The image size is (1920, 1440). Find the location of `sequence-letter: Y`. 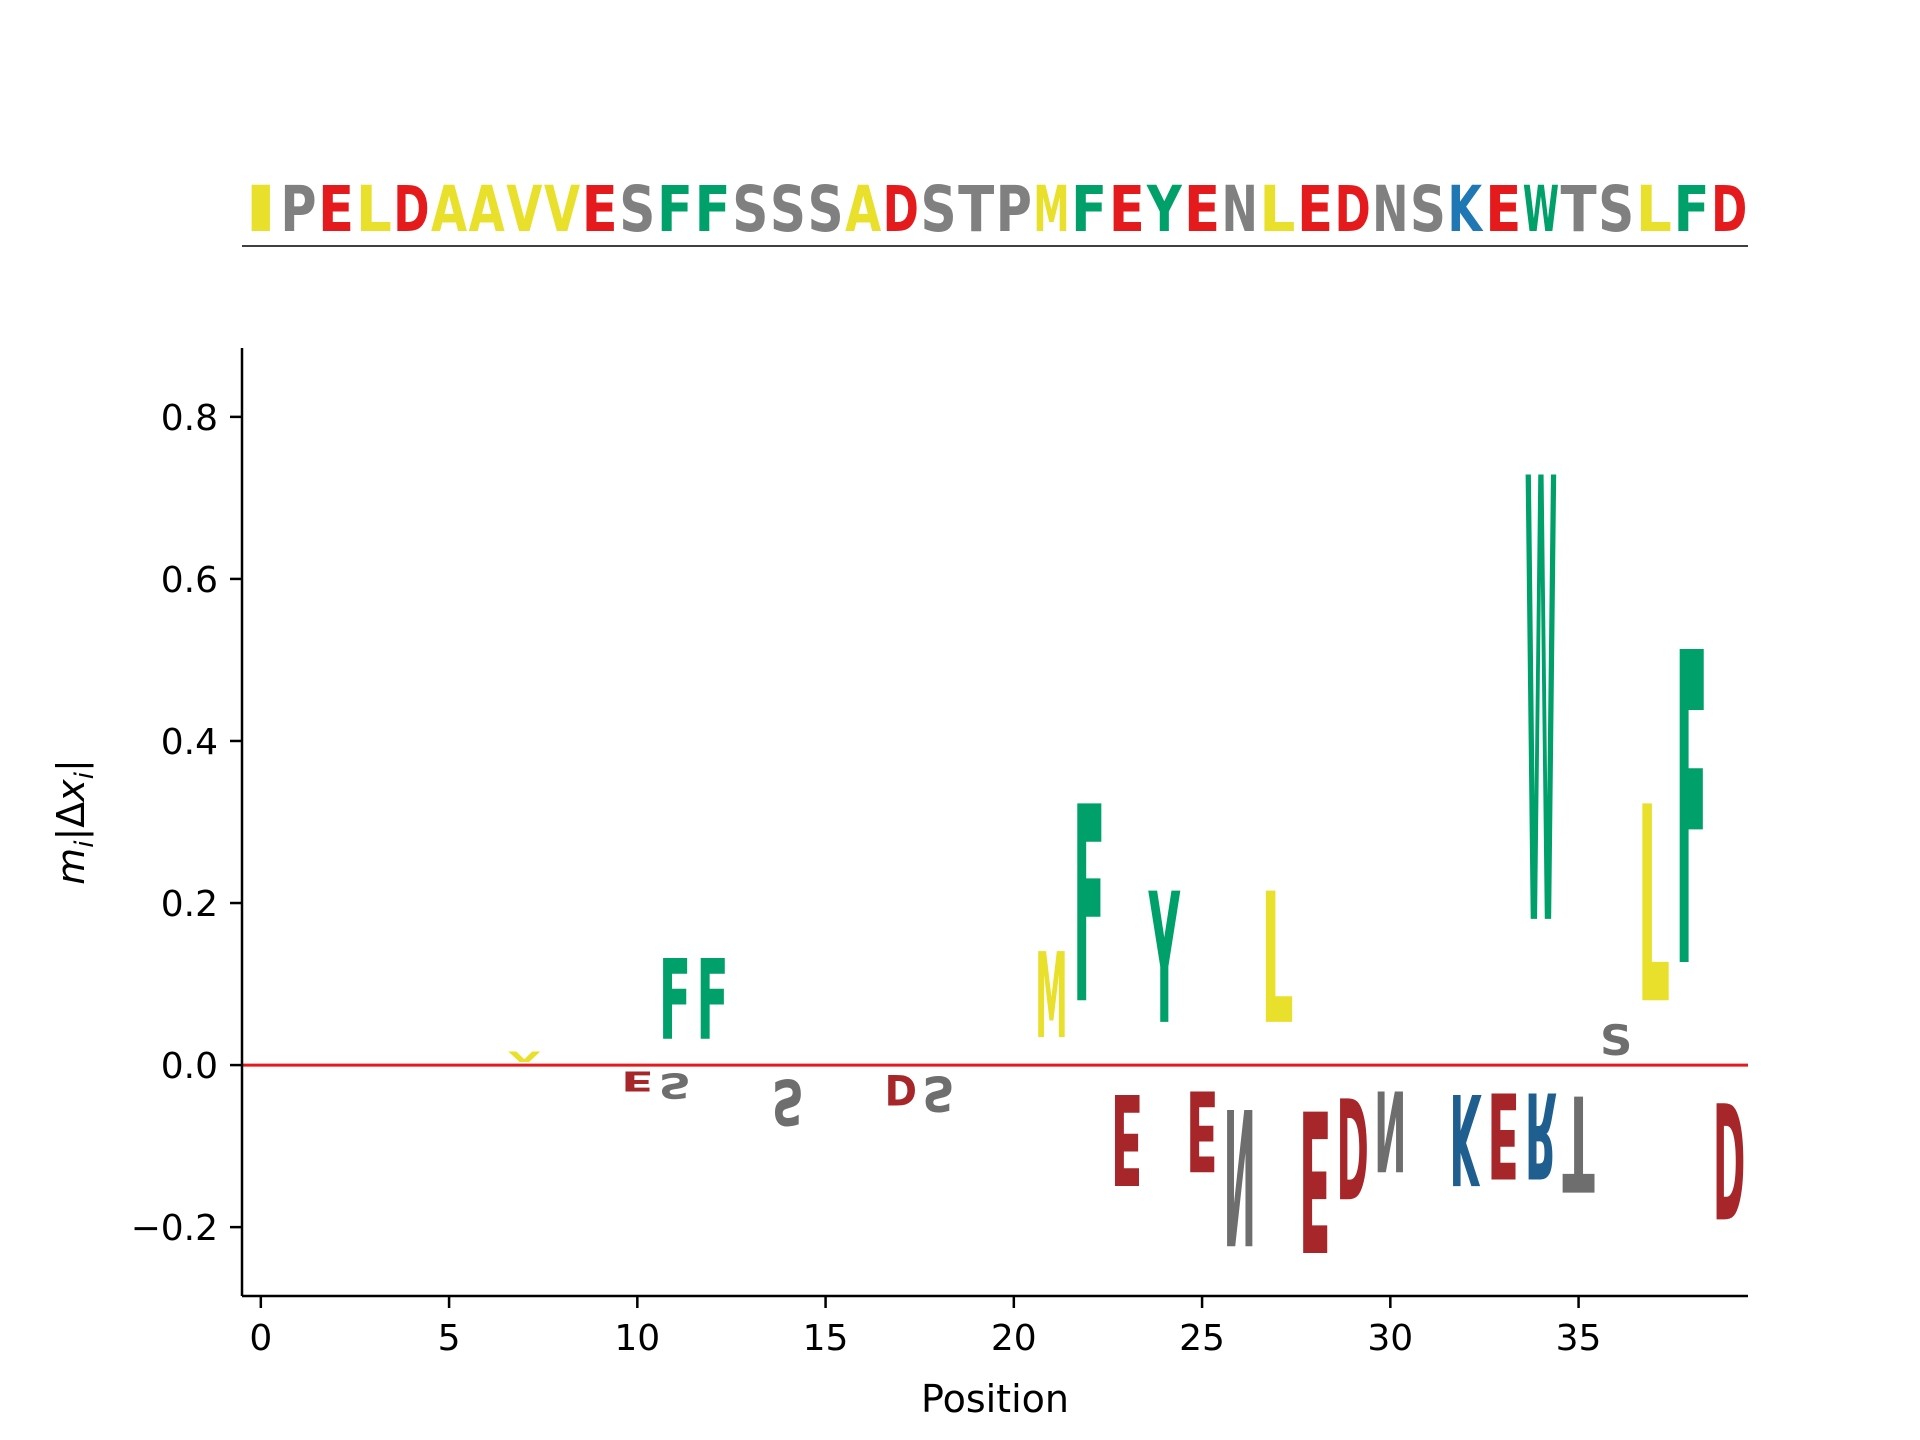

sequence-letter: Y is located at coordinates (1164, 209).